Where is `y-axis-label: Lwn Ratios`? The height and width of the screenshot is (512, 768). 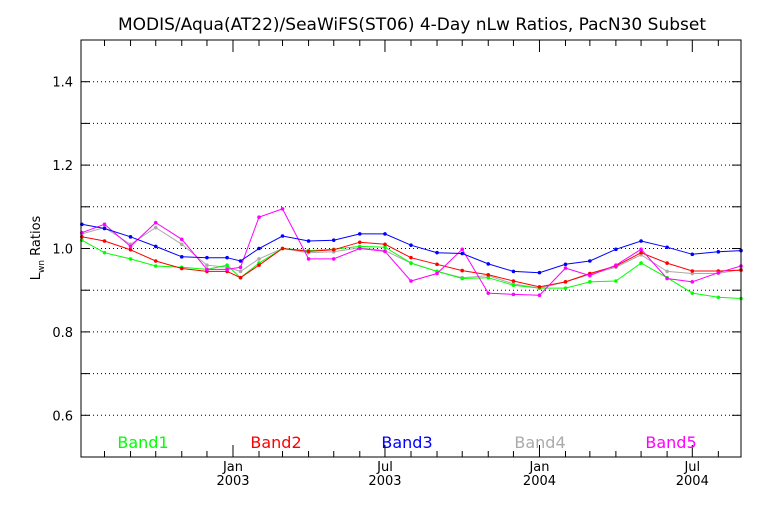 y-axis-label: Lwn Ratios is located at coordinates (38, 247).